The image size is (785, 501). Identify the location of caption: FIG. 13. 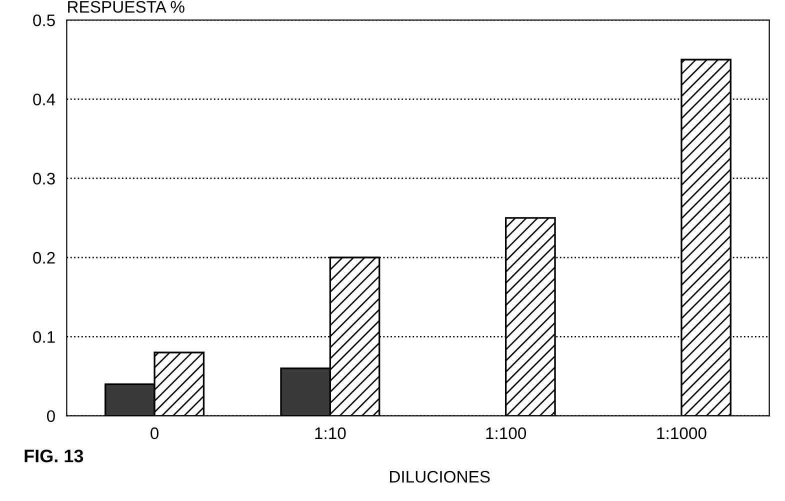
(54, 456).